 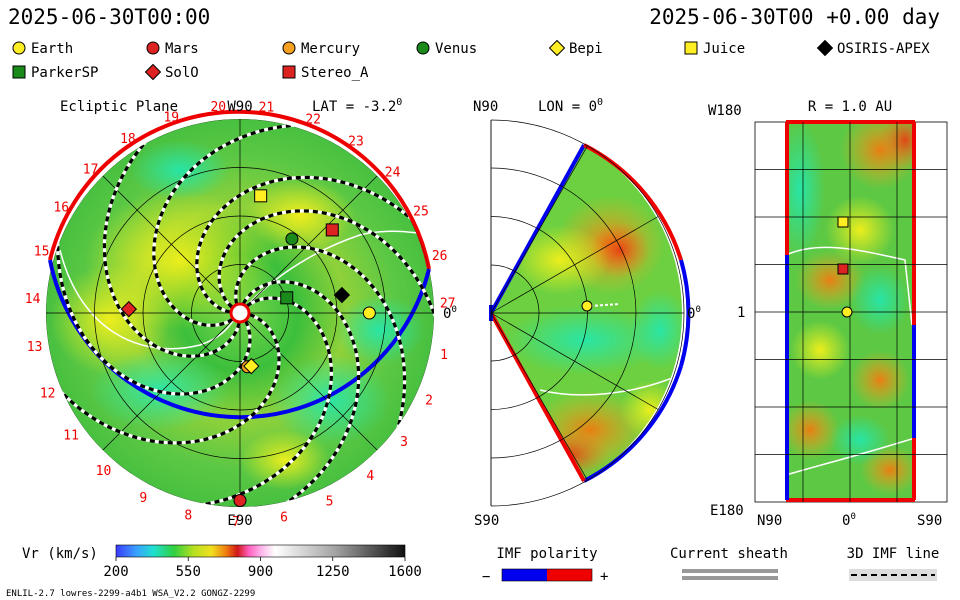 I want to click on meridional-s-label: S90, so click(x=486, y=521).